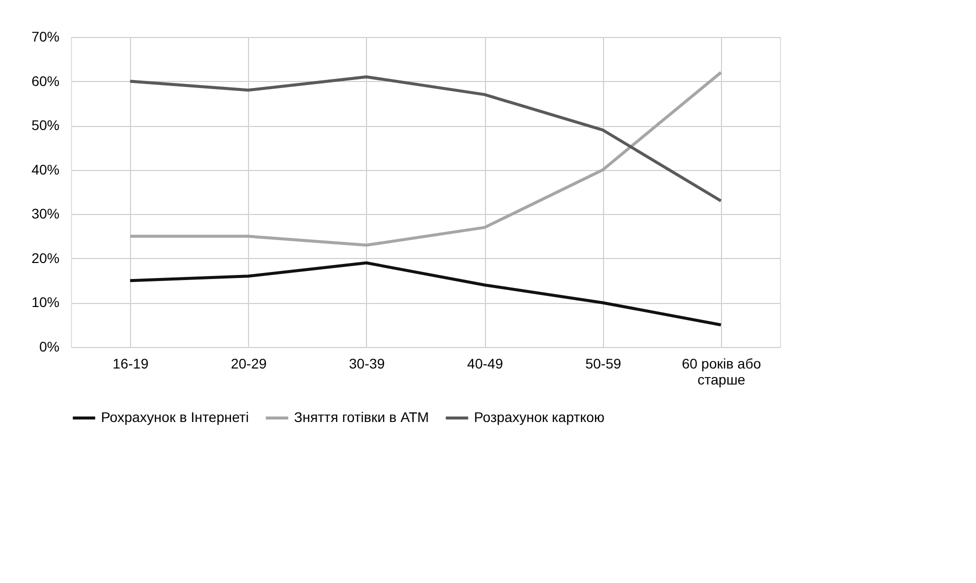  What do you see at coordinates (367, 364) in the screenshot?
I see `x-tick-label: 30-39` at bounding box center [367, 364].